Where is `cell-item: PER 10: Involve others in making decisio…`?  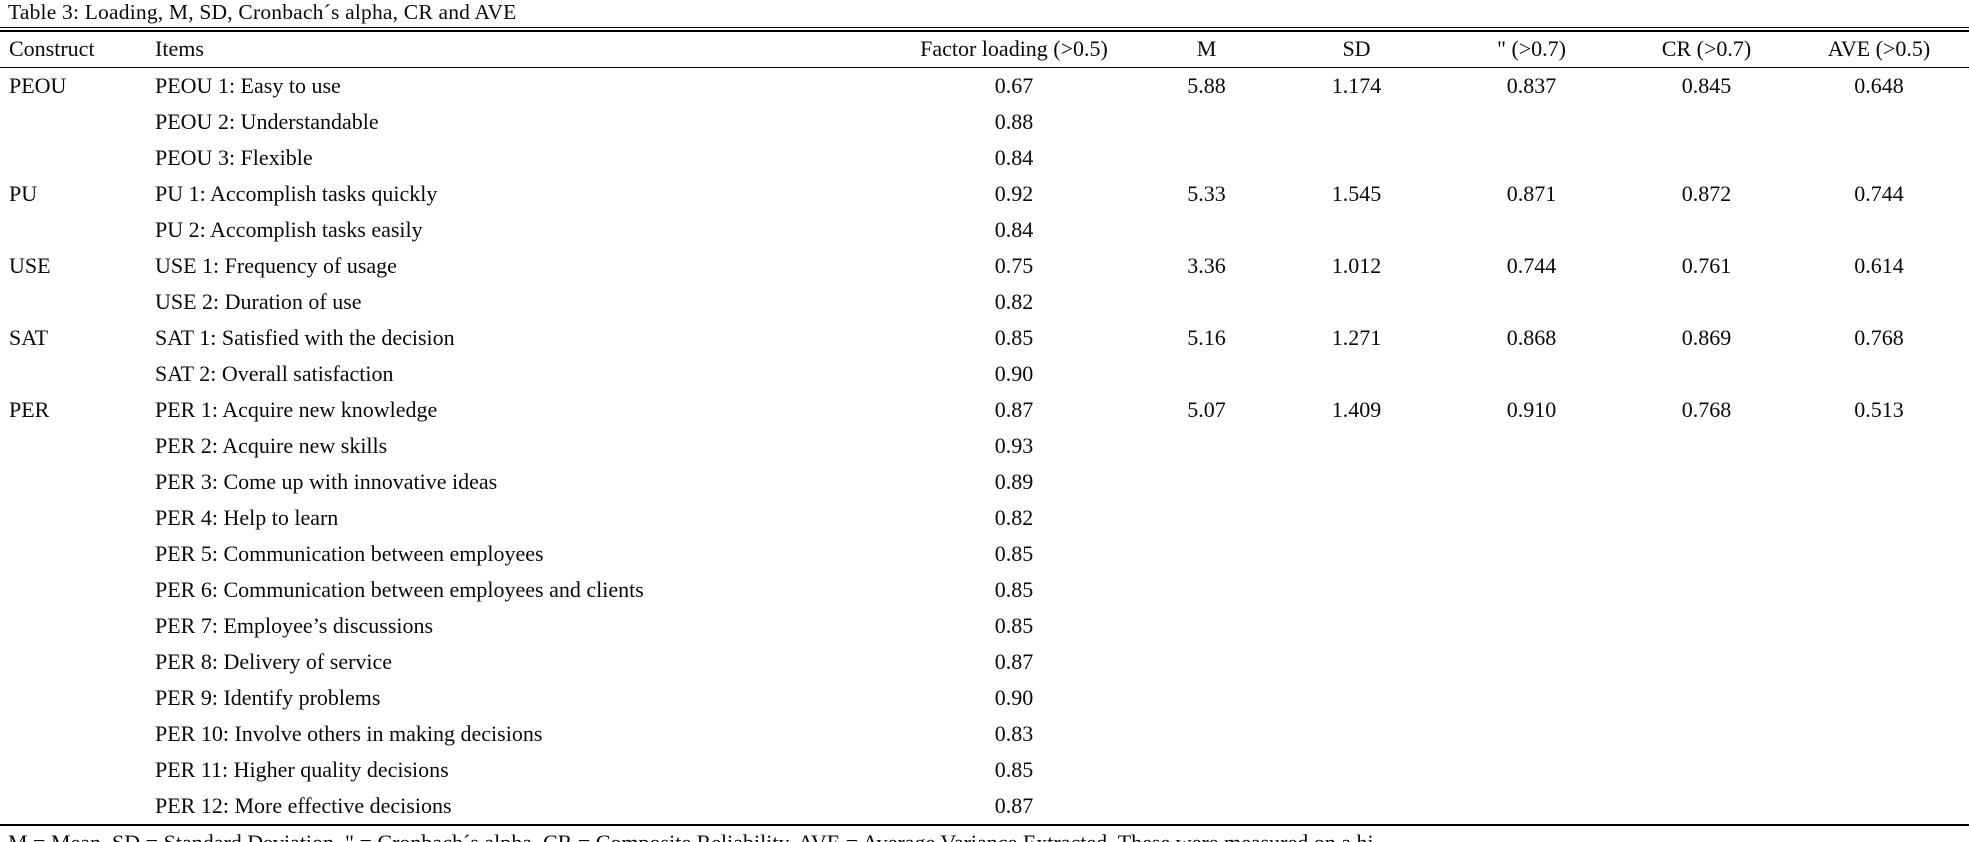 cell-item: PER 10: Involve others in making decisio… is located at coordinates (349, 733).